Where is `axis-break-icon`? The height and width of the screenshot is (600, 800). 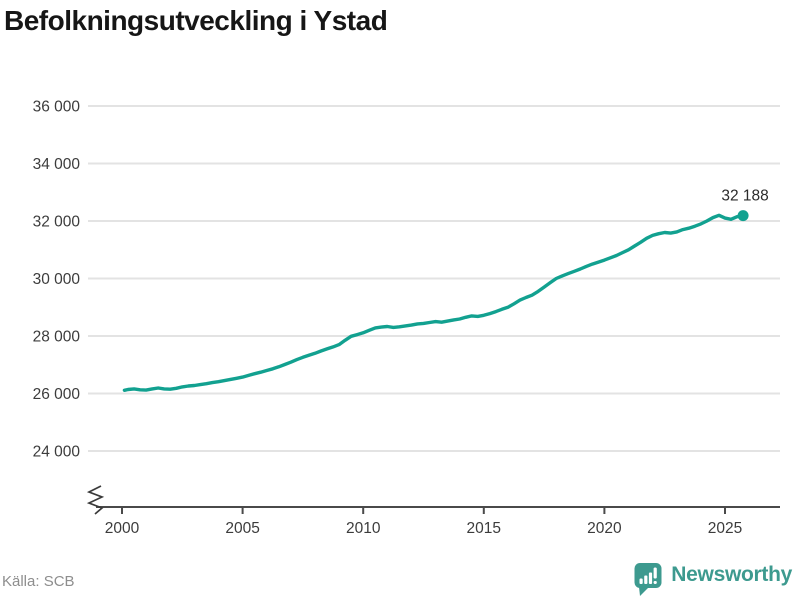
axis-break-icon is located at coordinates (95, 500).